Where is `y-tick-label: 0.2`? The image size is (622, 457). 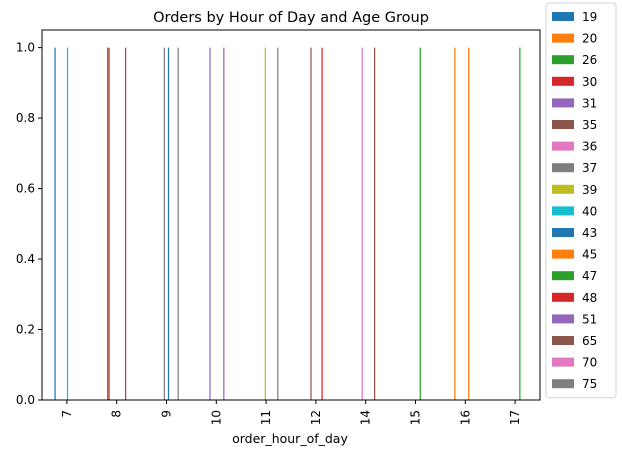
y-tick-label: 0.2 is located at coordinates (25, 330).